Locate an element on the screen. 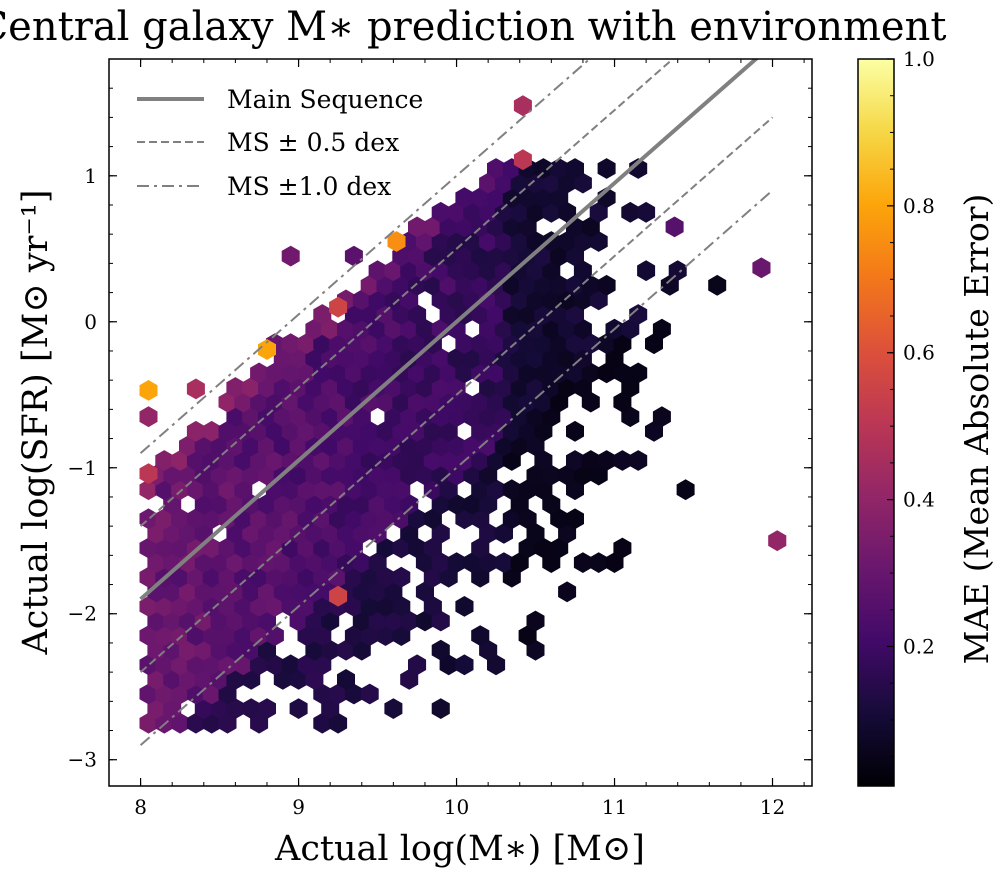 Image resolution: width=996 pixels, height=881 pixels. y-axis-label: Actual log(SFR) [M⊙ yr⁻¹] is located at coordinates (36, 423).